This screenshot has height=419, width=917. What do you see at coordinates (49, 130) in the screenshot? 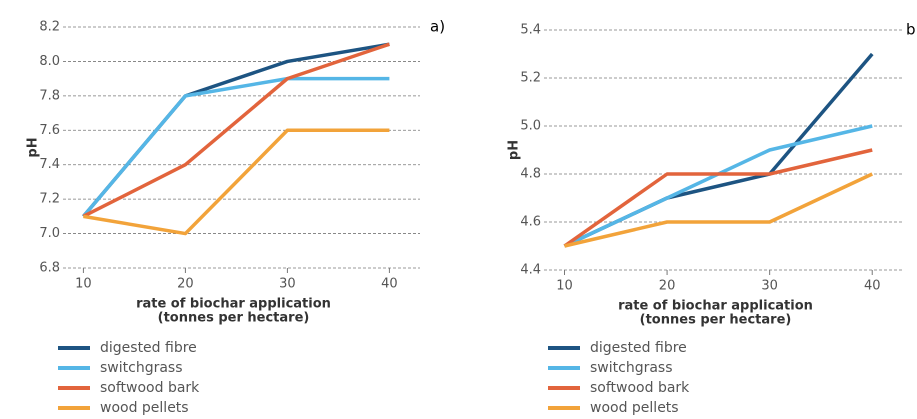
I see `y-tick-label: 7.6` at bounding box center [49, 130].